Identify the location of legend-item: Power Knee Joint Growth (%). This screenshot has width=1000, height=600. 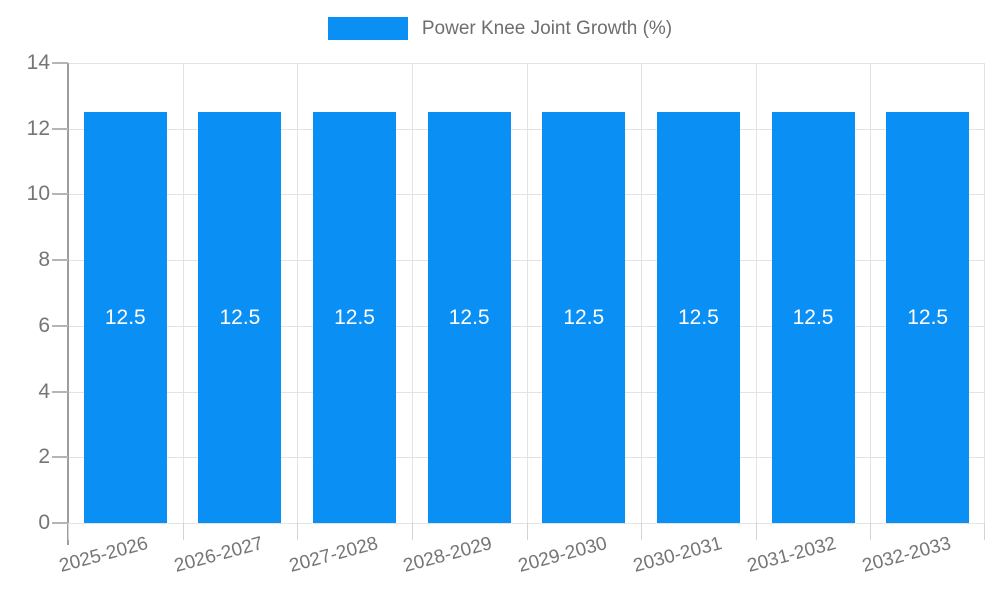
(500, 28).